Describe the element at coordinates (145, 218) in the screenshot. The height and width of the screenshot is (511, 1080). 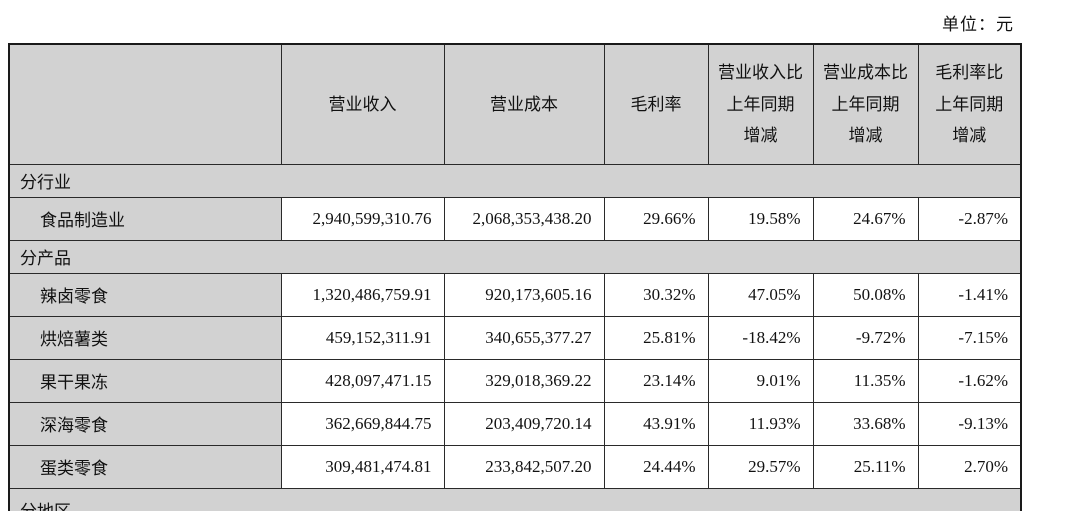
I see `row-label: 食品制造业` at that location.